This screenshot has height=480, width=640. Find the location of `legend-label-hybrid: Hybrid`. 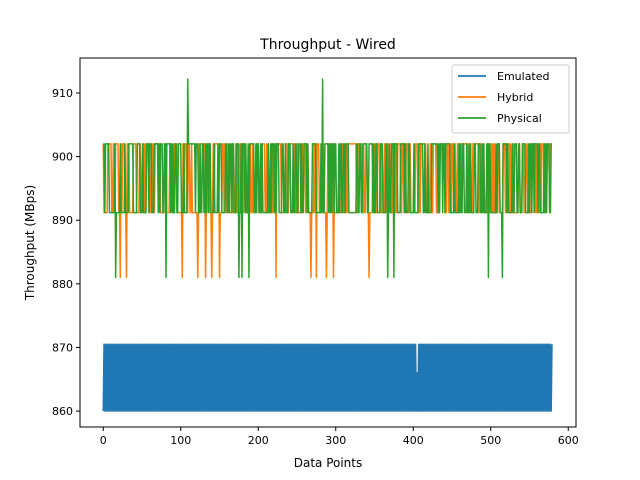

legend-label-hybrid: Hybrid is located at coordinates (515, 97).